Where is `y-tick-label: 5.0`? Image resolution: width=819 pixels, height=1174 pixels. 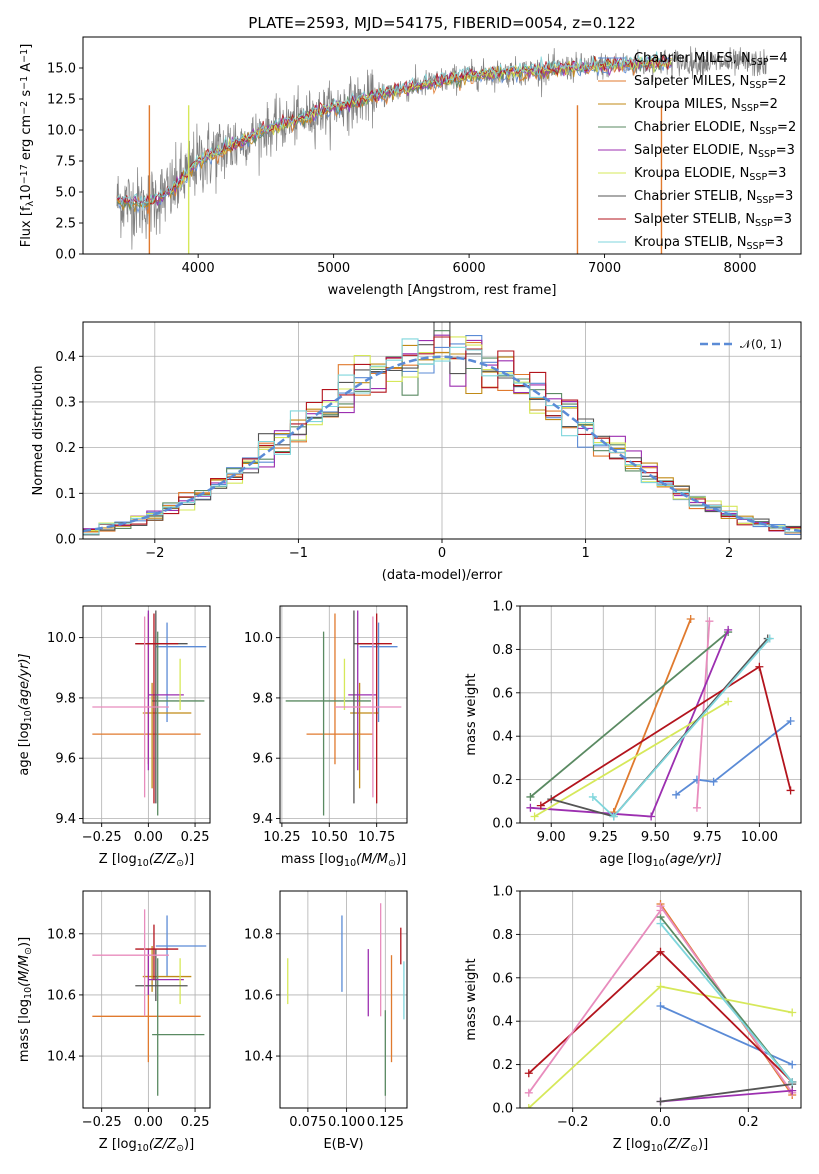 y-tick-label: 5.0 is located at coordinates (65, 193).